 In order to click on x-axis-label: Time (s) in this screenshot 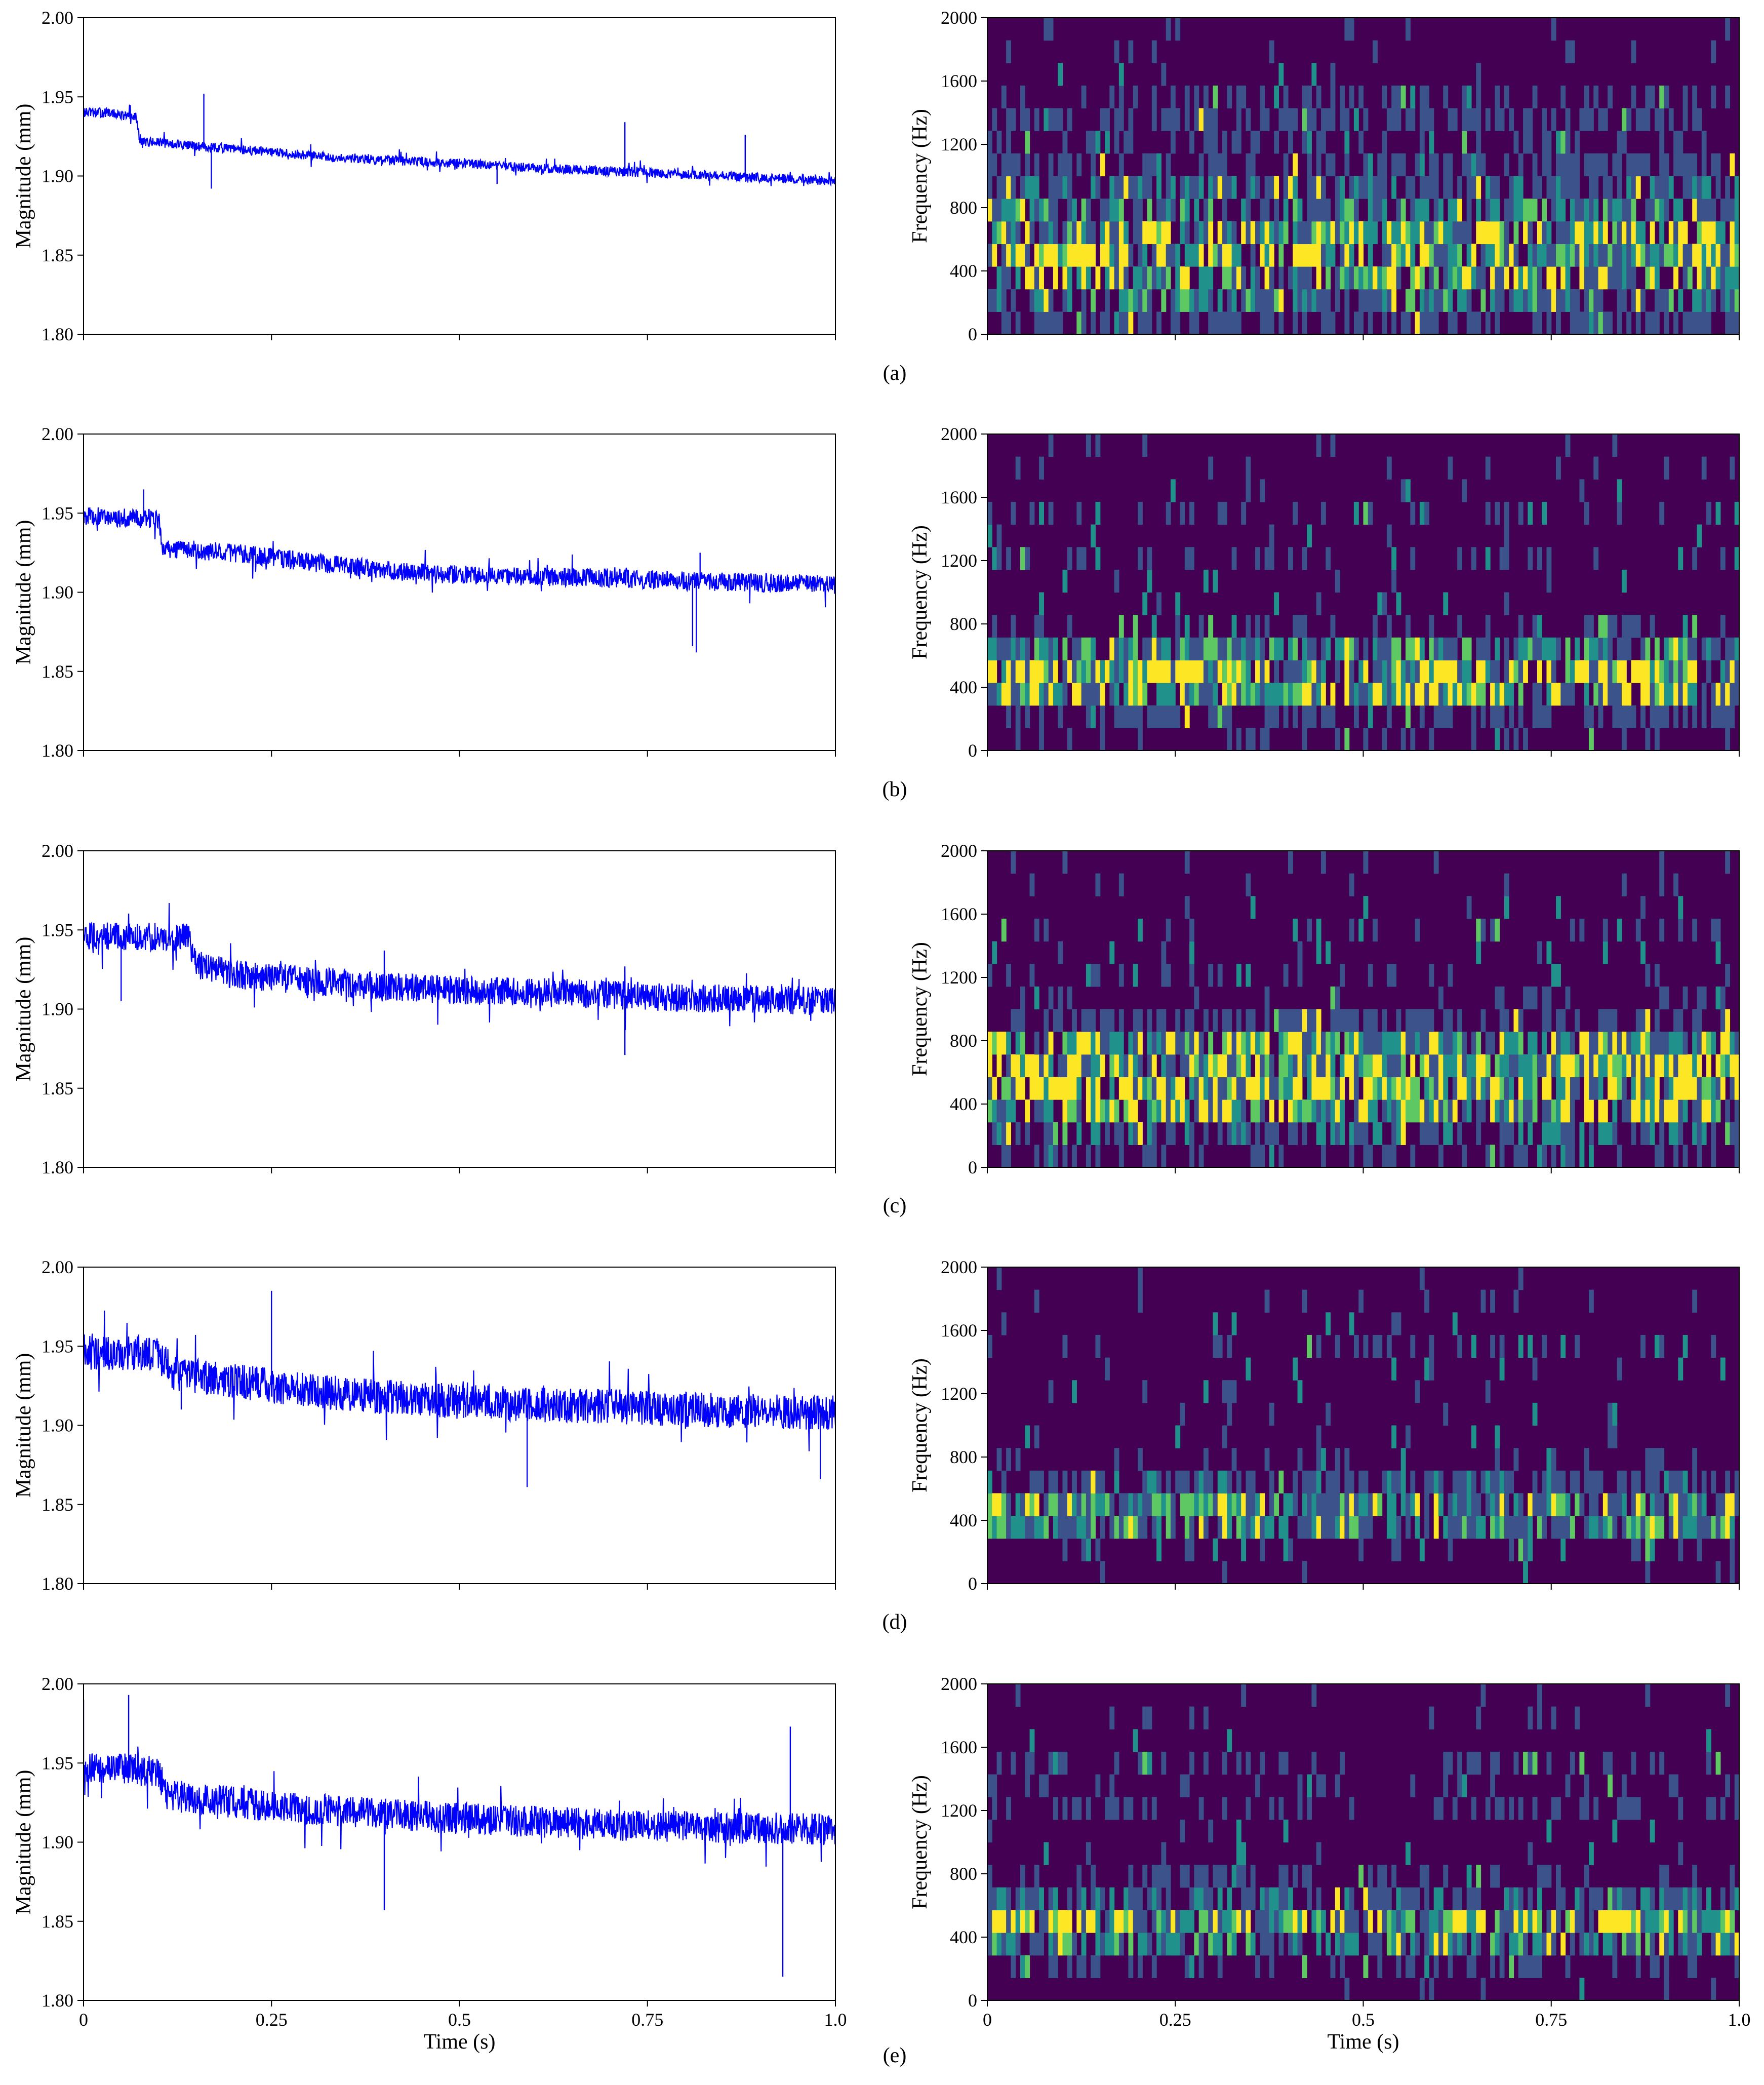, I will do `click(460, 2042)`.